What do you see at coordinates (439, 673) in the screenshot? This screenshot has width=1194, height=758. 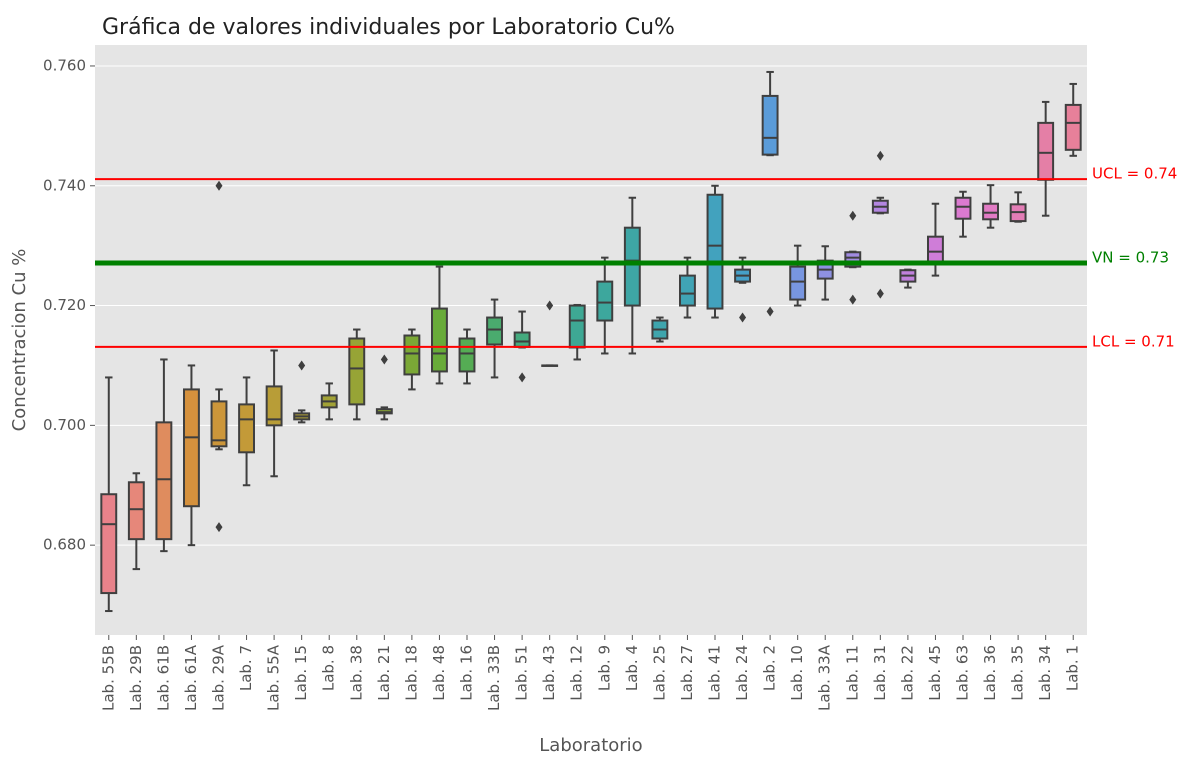 I see `x-tick-label: Lab. 48` at bounding box center [439, 673].